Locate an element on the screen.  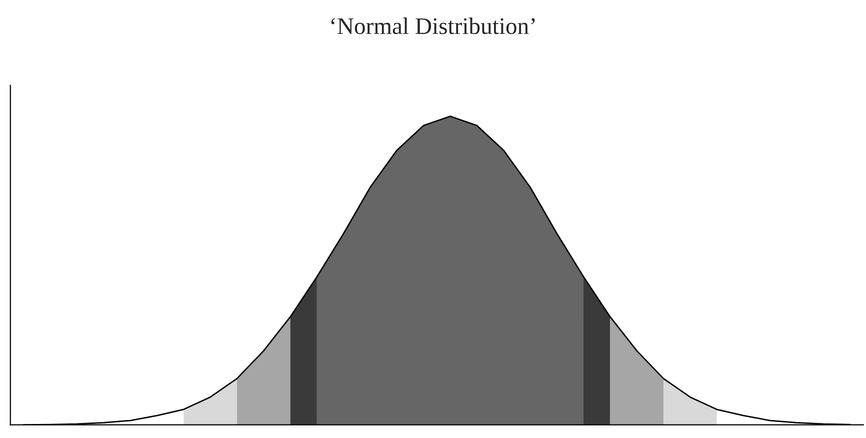
chart-title: ‘Normal Distribution’ is located at coordinates (433, 26).